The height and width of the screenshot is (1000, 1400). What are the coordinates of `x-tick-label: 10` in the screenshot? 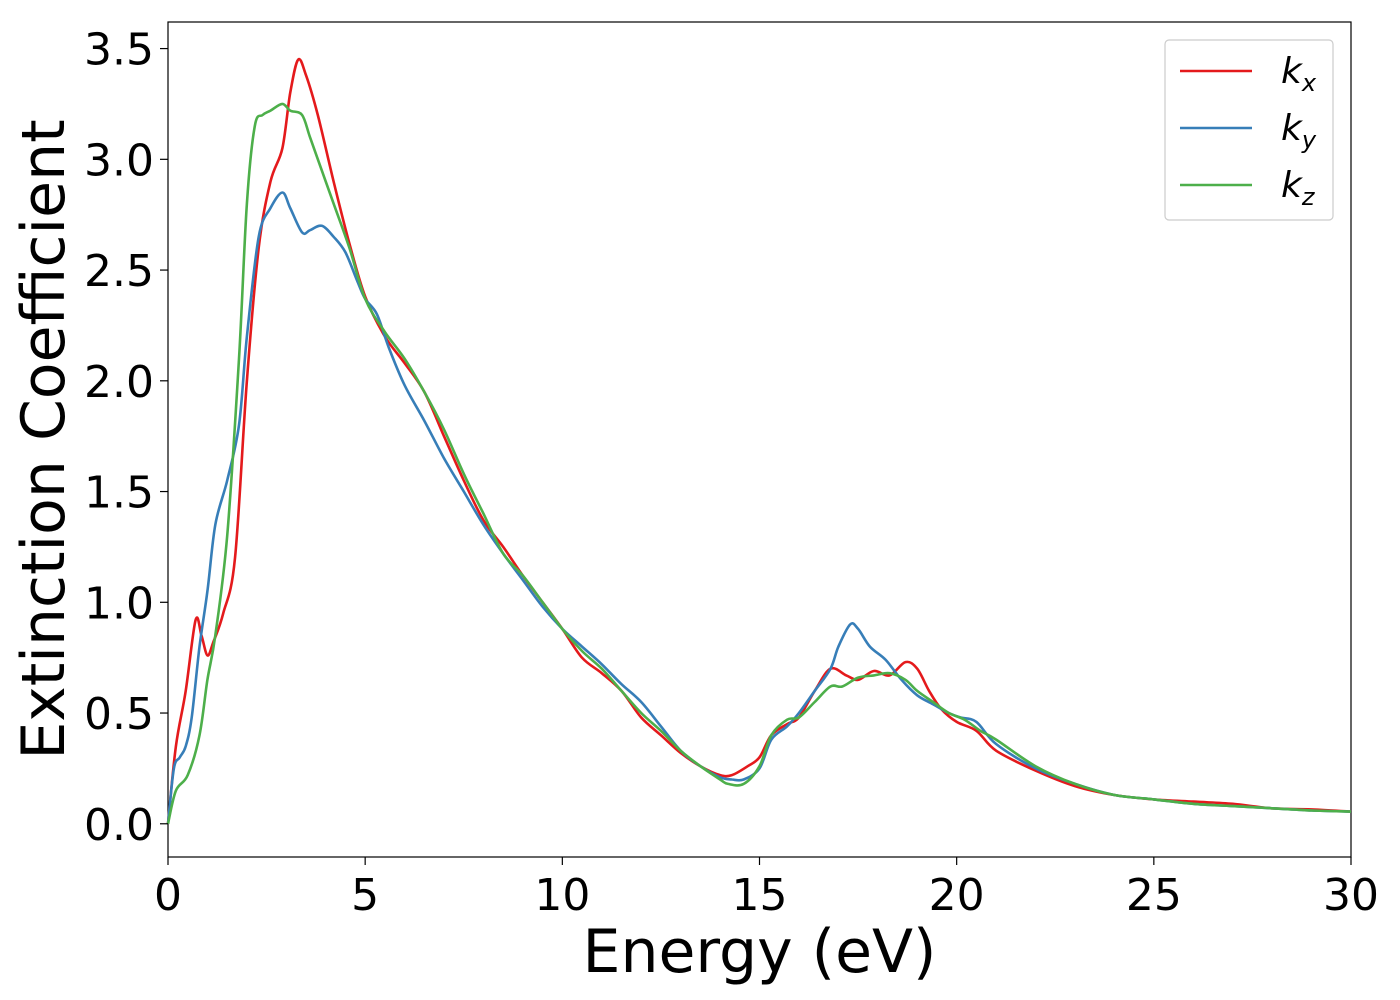 It's located at (562, 895).